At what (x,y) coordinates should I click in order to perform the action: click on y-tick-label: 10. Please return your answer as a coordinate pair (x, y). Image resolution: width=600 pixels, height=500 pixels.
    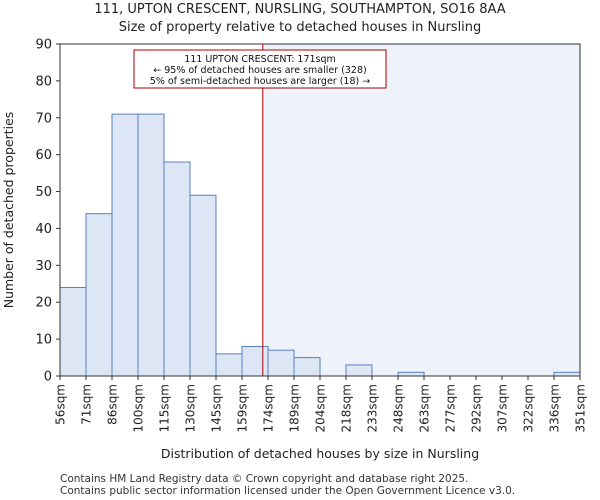
    Looking at the image, I should click on (43, 340).